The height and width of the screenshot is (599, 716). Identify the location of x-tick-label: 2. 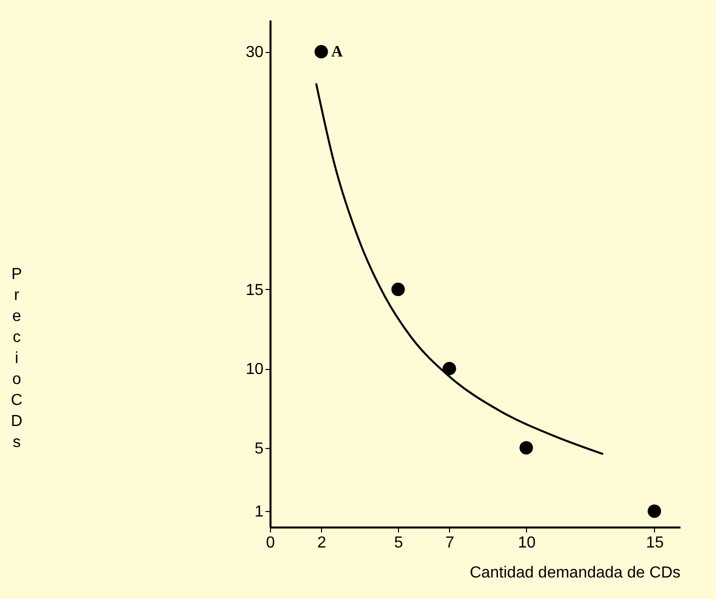
(321, 543).